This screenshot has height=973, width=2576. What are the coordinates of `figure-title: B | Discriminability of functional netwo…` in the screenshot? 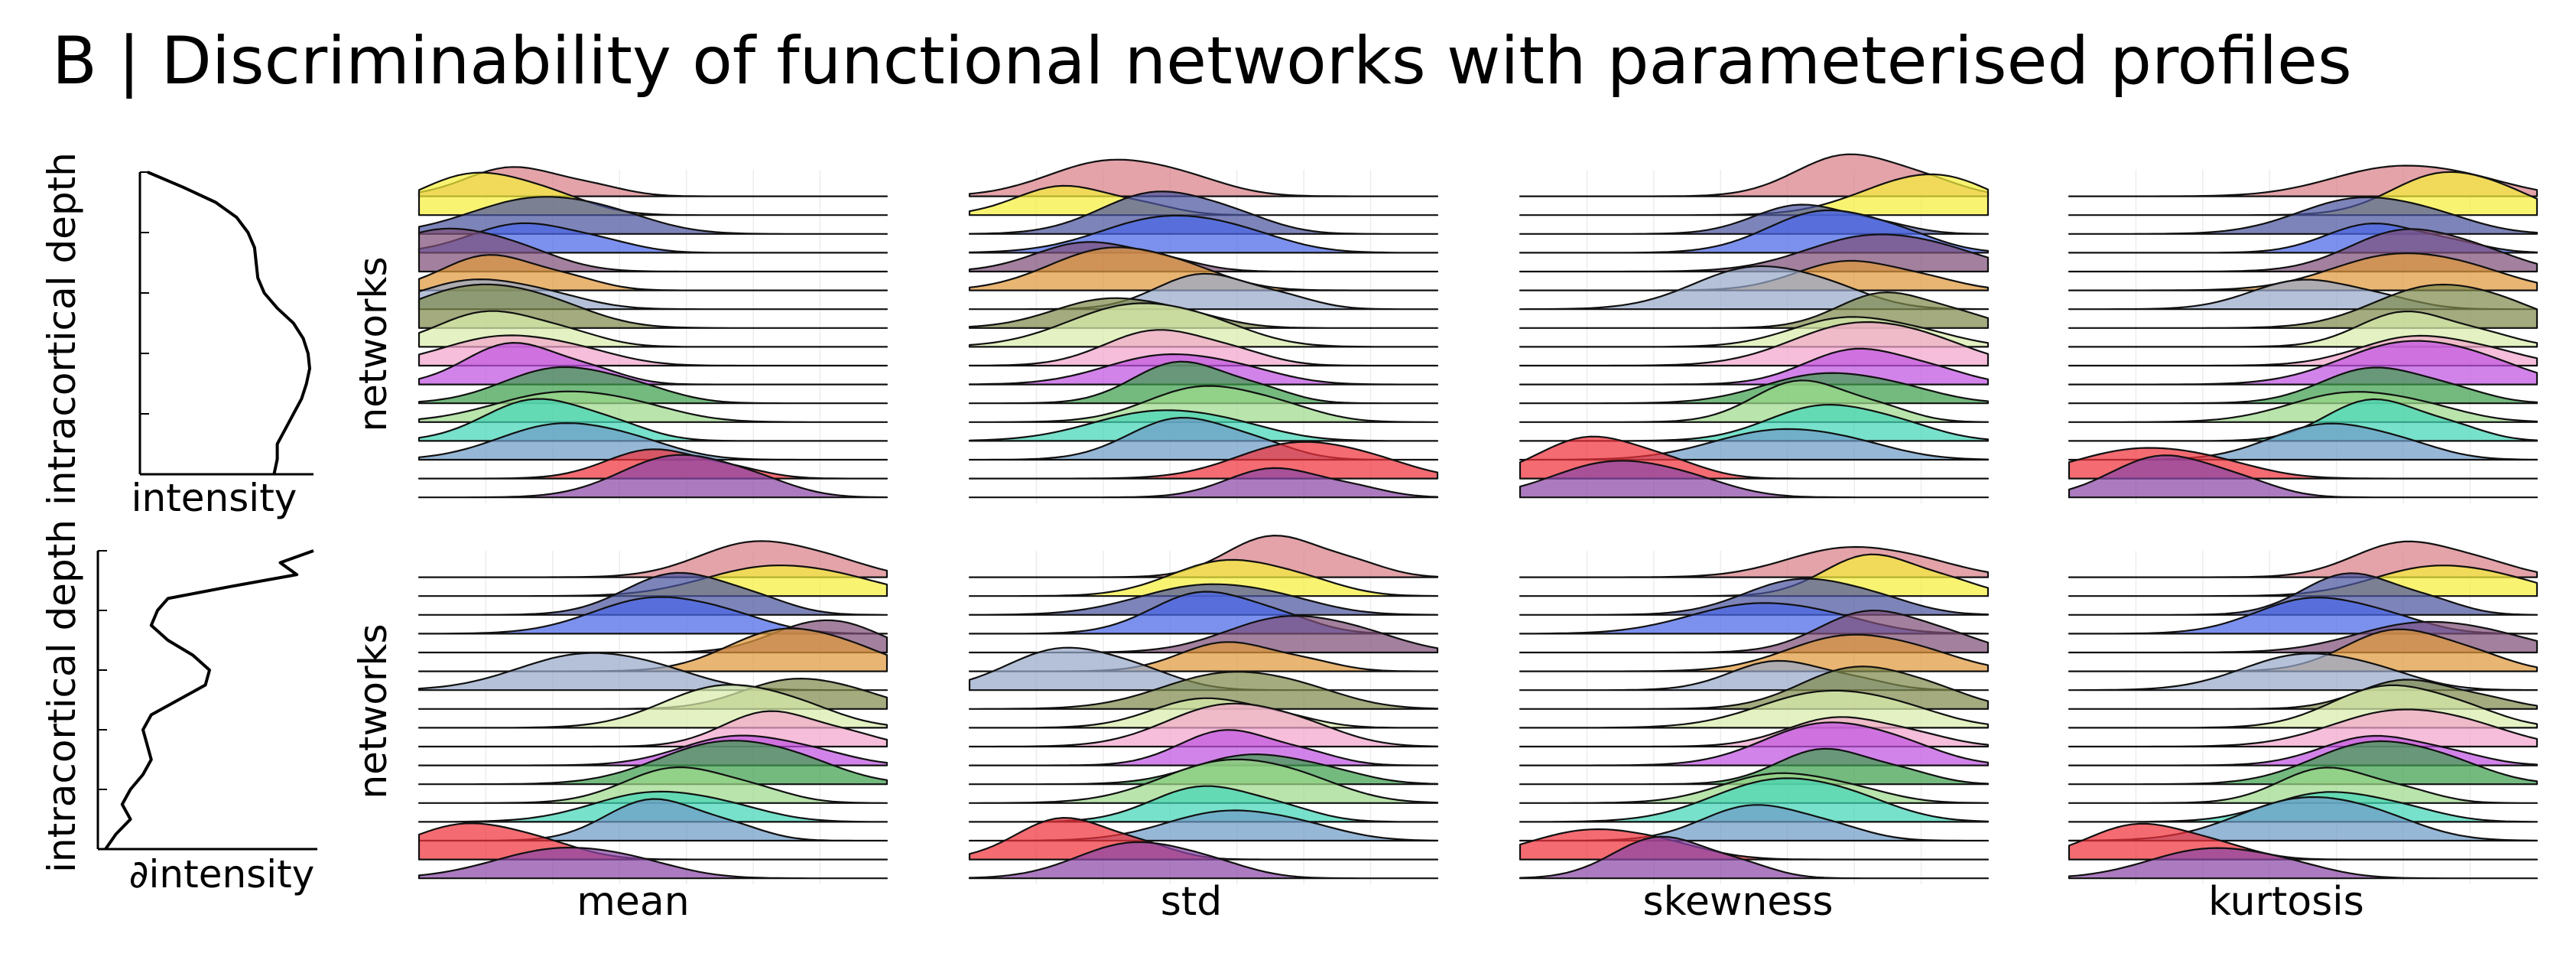 It's located at (1202, 61).